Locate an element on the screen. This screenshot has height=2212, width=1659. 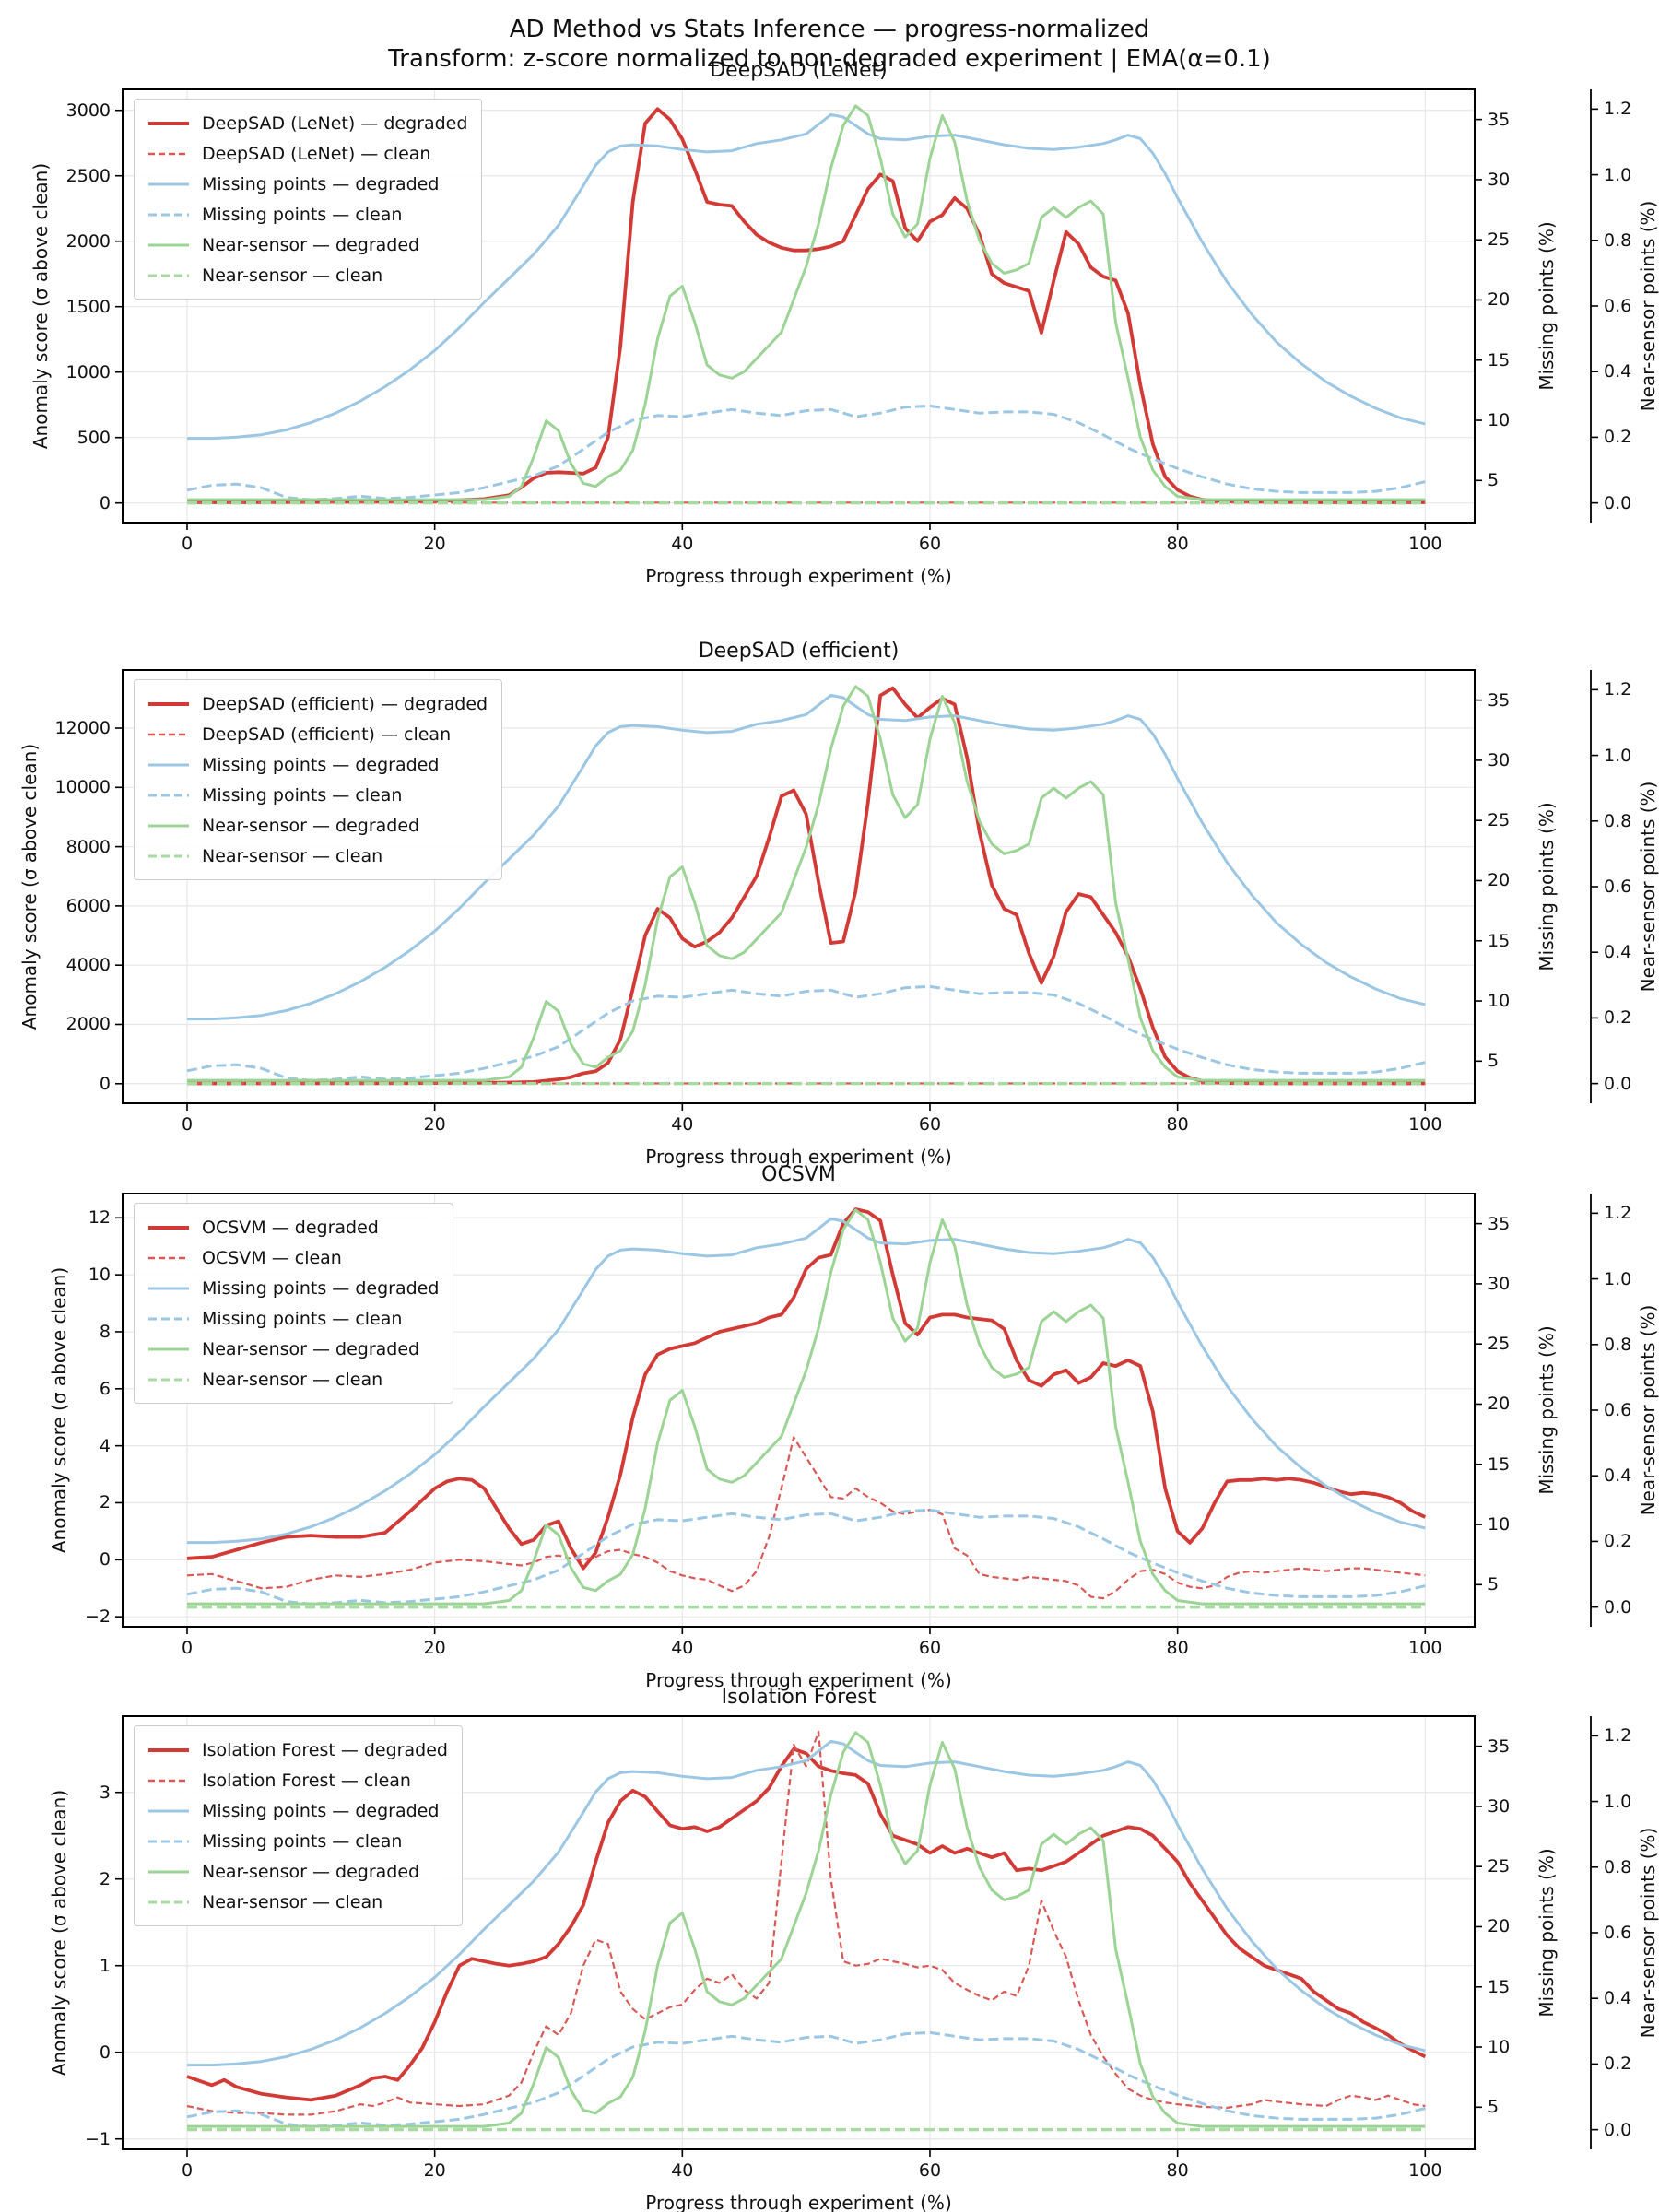
legend-item: OCSVM — clean is located at coordinates (293, 1257).